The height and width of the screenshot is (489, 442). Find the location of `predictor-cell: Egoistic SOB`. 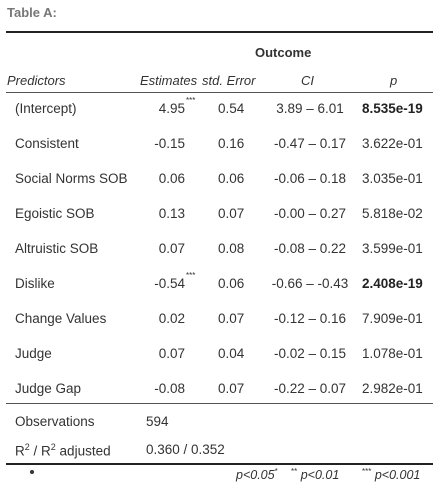

predictor-cell: Egoistic SOB is located at coordinates (55, 213).